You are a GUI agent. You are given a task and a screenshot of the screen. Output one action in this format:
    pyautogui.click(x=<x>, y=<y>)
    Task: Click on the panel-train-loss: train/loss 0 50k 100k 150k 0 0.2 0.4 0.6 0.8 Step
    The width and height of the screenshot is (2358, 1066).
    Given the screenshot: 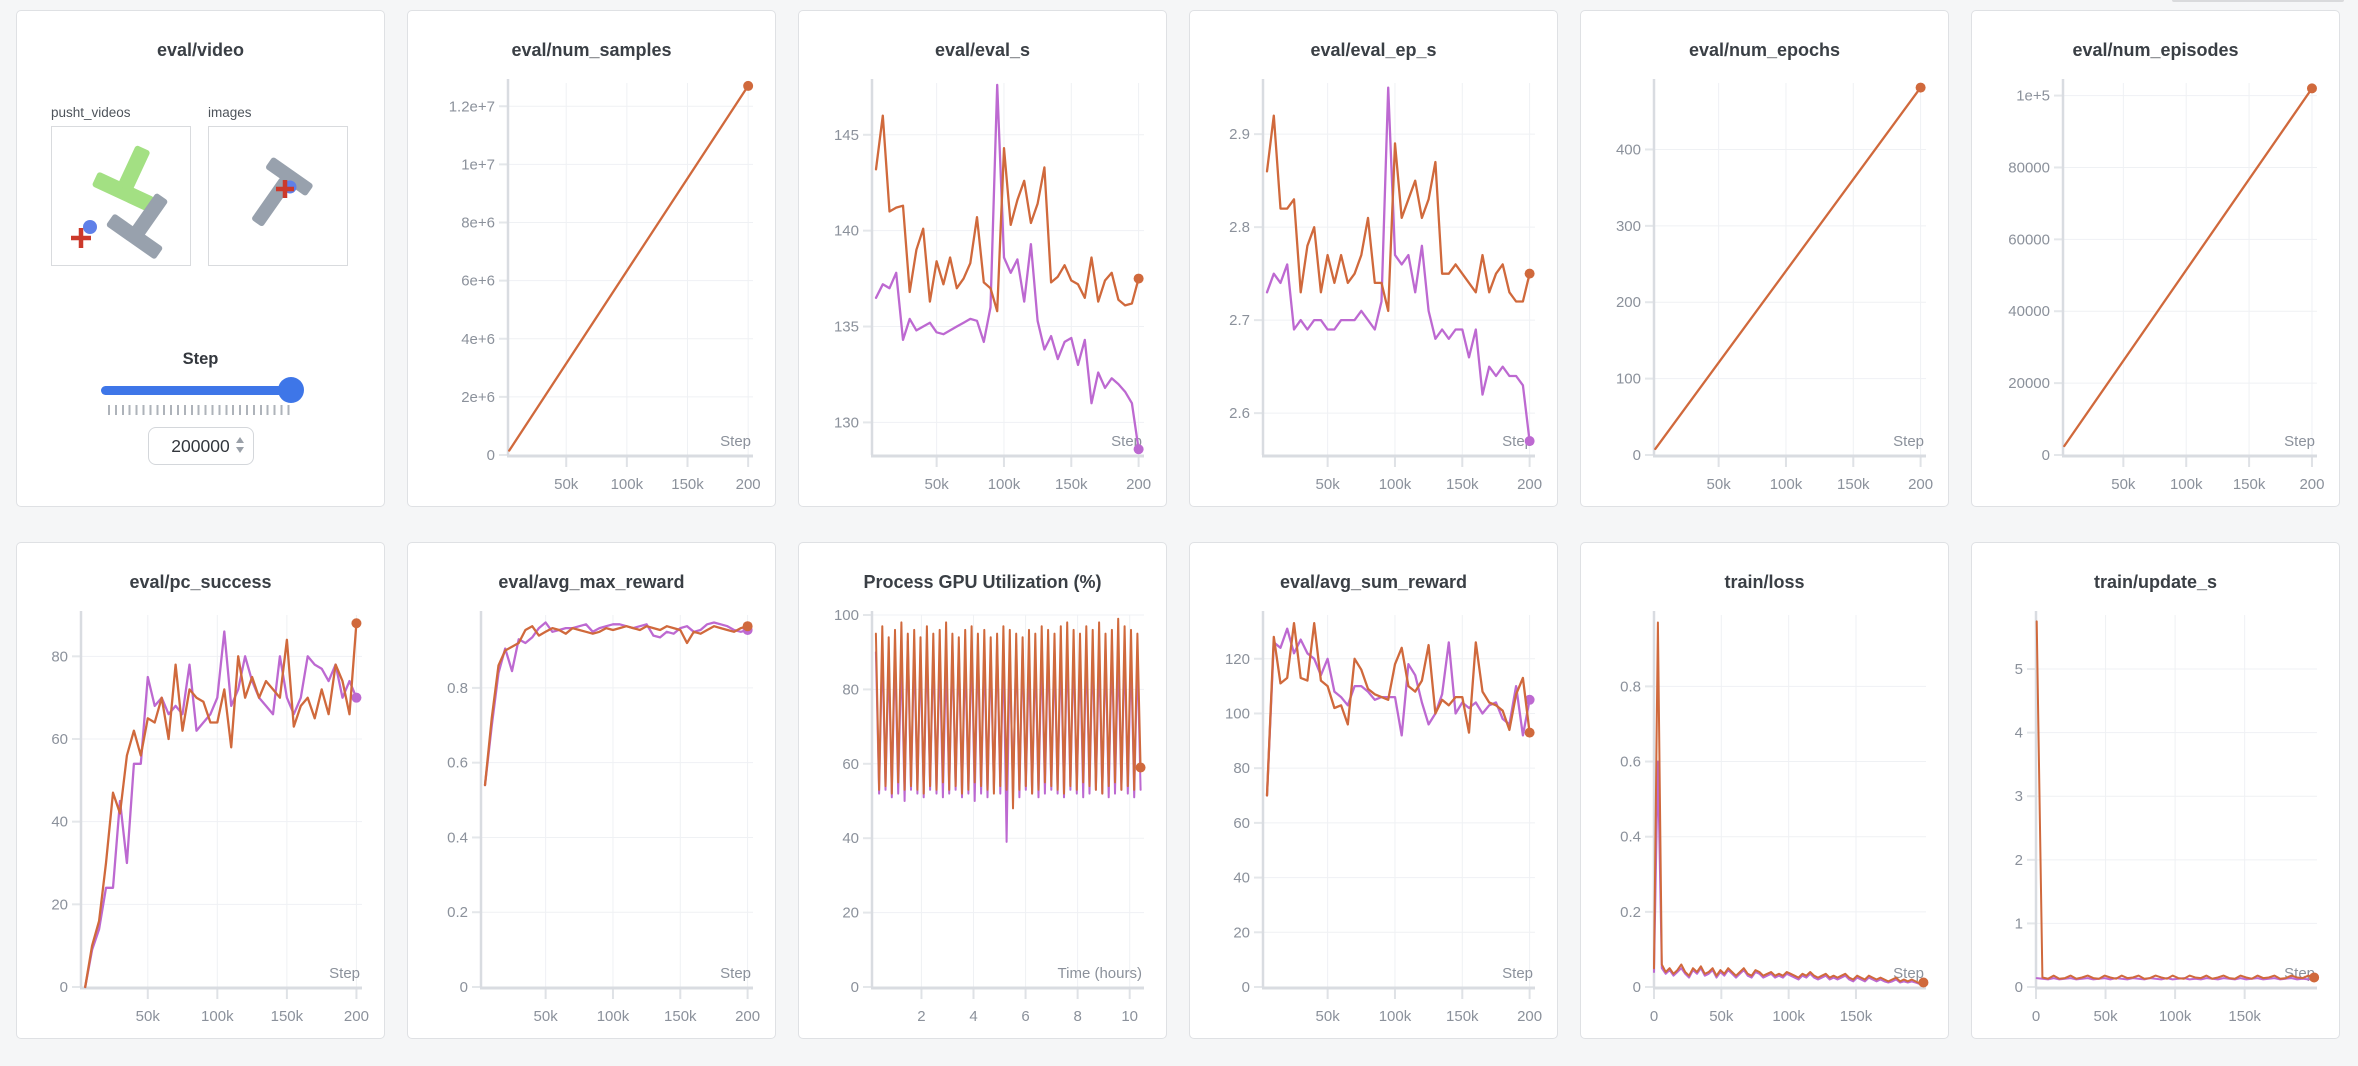 What is the action you would take?
    pyautogui.click(x=1764, y=790)
    